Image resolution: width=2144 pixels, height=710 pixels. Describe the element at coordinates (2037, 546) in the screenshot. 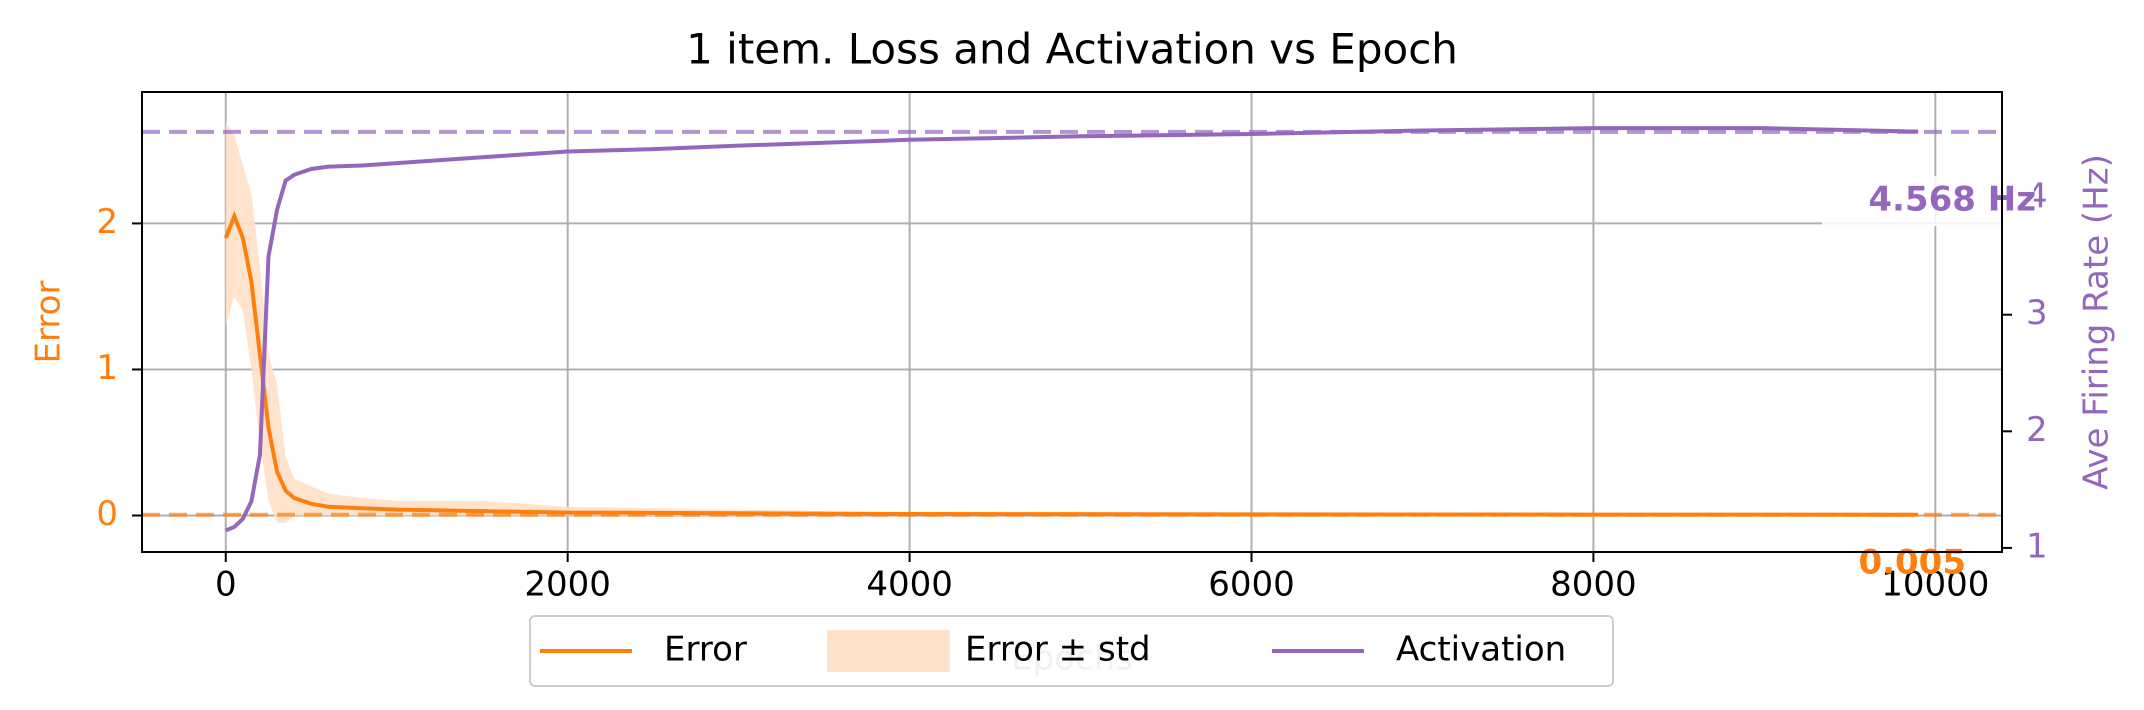

I see `y2-tick-label: 1` at that location.